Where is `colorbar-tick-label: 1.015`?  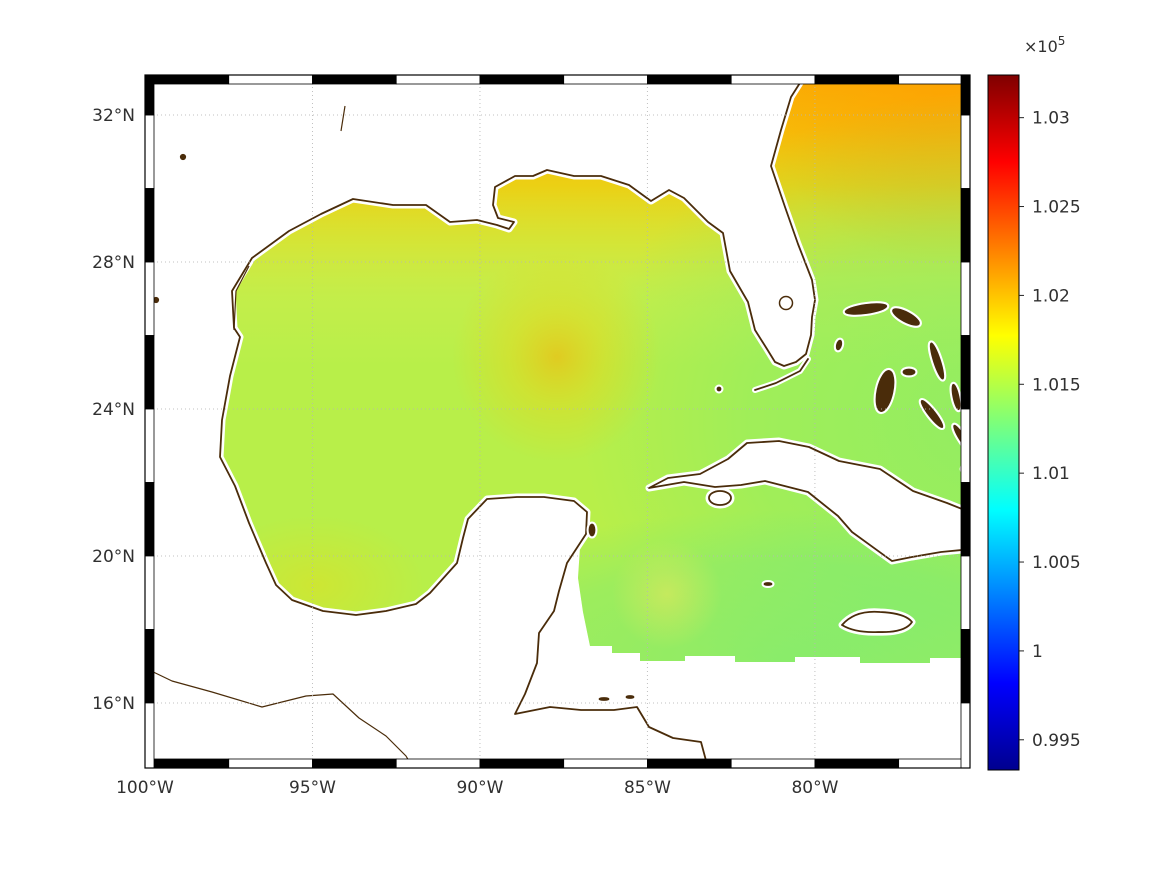
colorbar-tick-label: 1.015 is located at coordinates (1056, 385).